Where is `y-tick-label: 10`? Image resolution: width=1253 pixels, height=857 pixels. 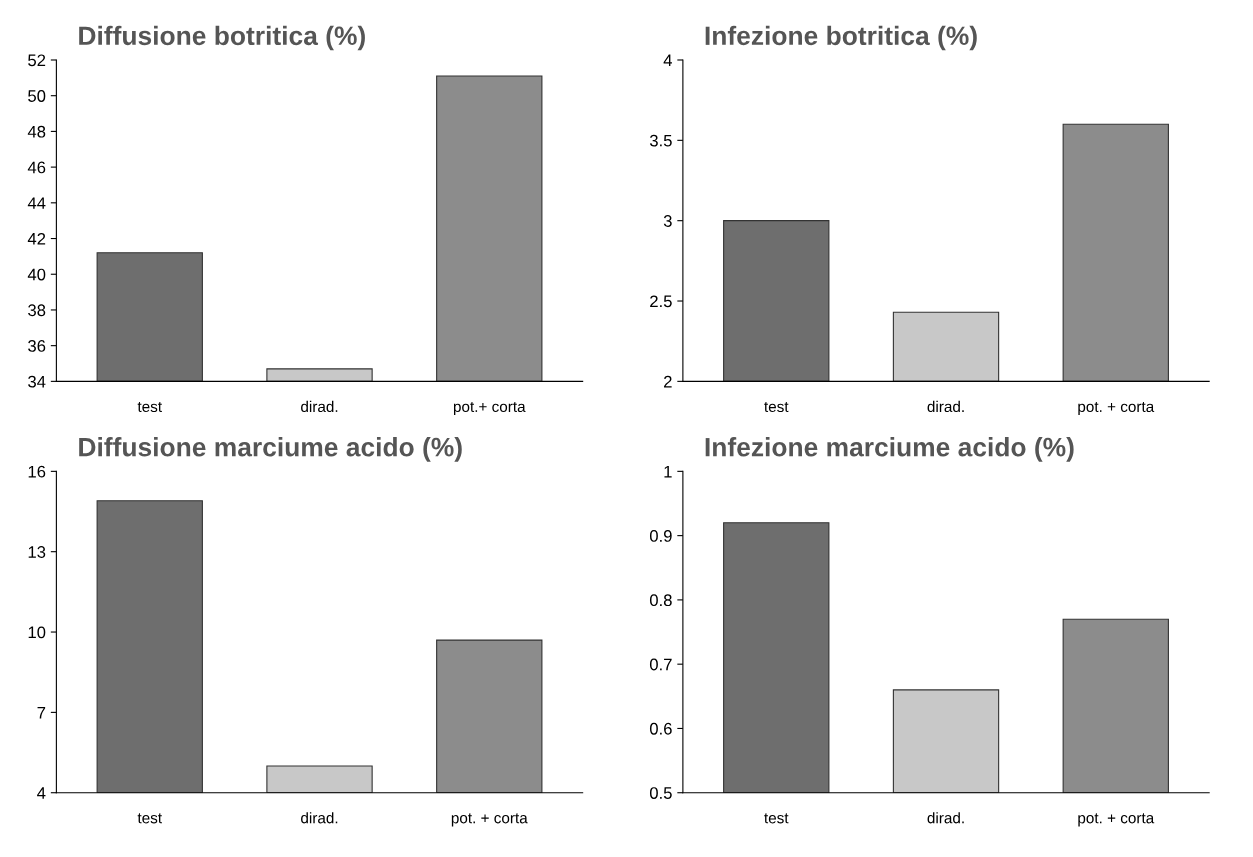 y-tick-label: 10 is located at coordinates (37, 632).